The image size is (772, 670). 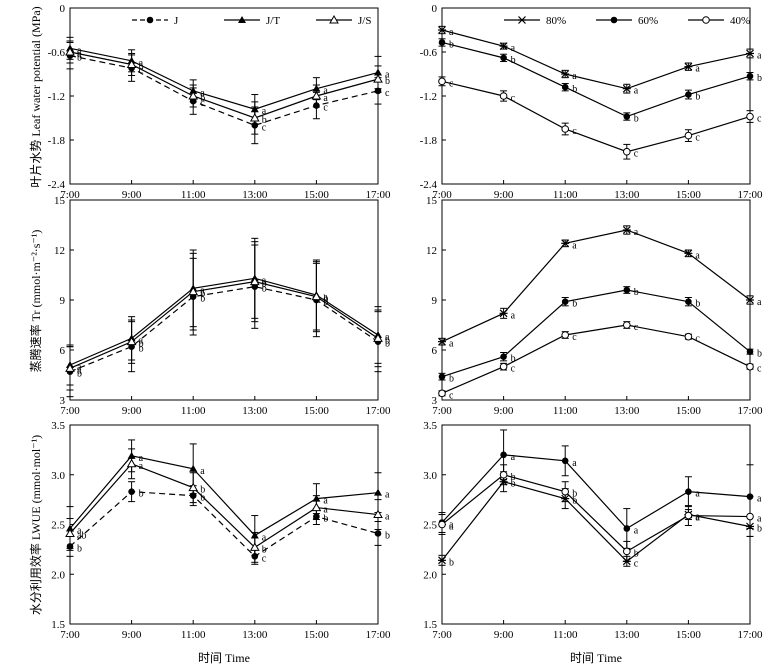 I want to click on legend-label: J/T, so click(x=273, y=21).